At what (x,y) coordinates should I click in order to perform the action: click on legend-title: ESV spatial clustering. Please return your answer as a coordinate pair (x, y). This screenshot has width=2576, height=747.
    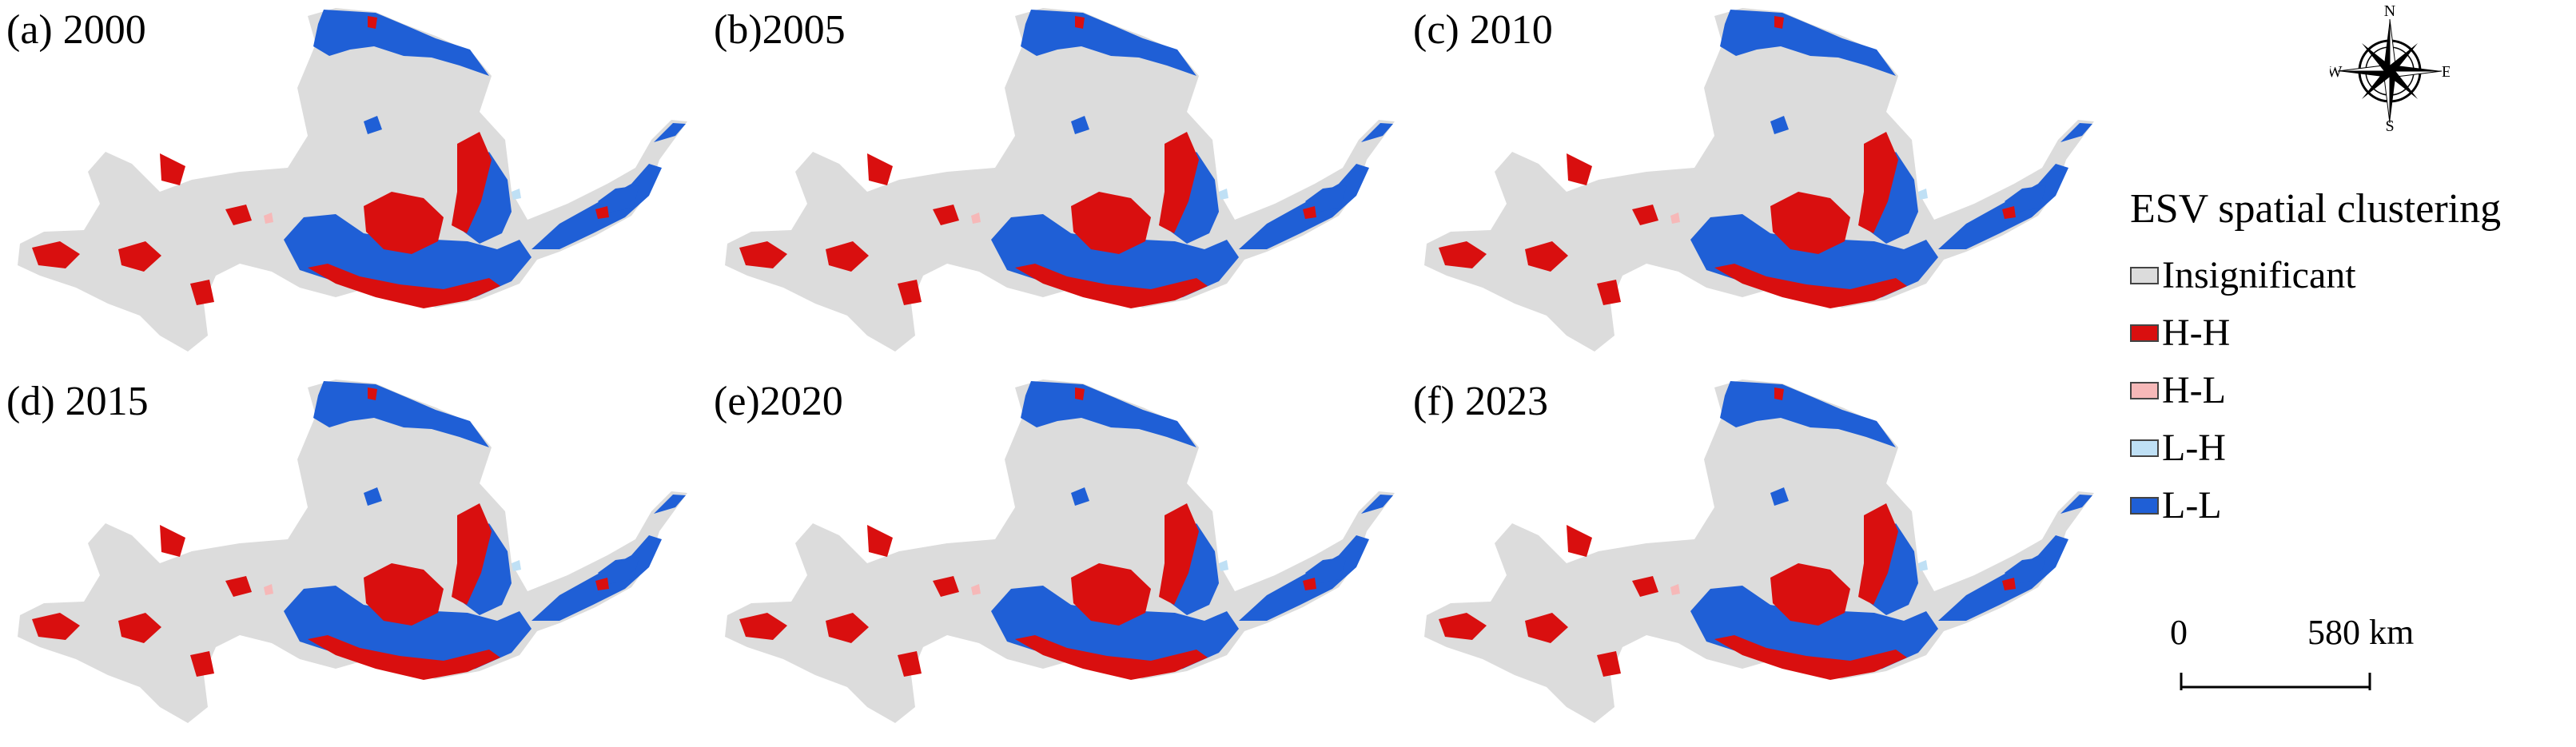
    Looking at the image, I should click on (2316, 209).